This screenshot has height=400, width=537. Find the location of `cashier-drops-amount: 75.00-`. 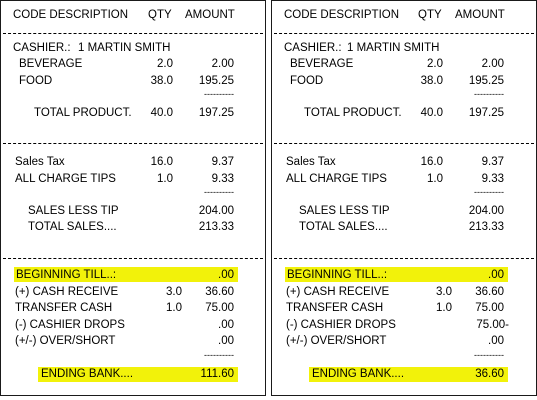

cashier-drops-amount: 75.00- is located at coordinates (492, 325).